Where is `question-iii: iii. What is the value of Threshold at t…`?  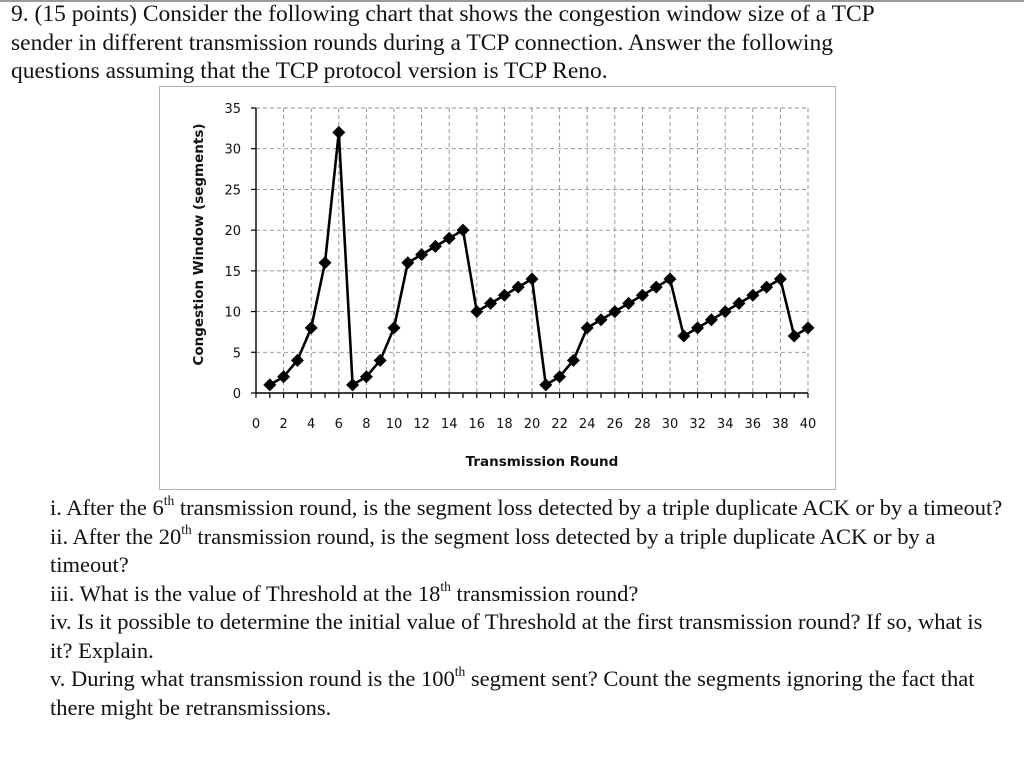 question-iii: iii. What is the value of Threshold at t… is located at coordinates (530, 593).